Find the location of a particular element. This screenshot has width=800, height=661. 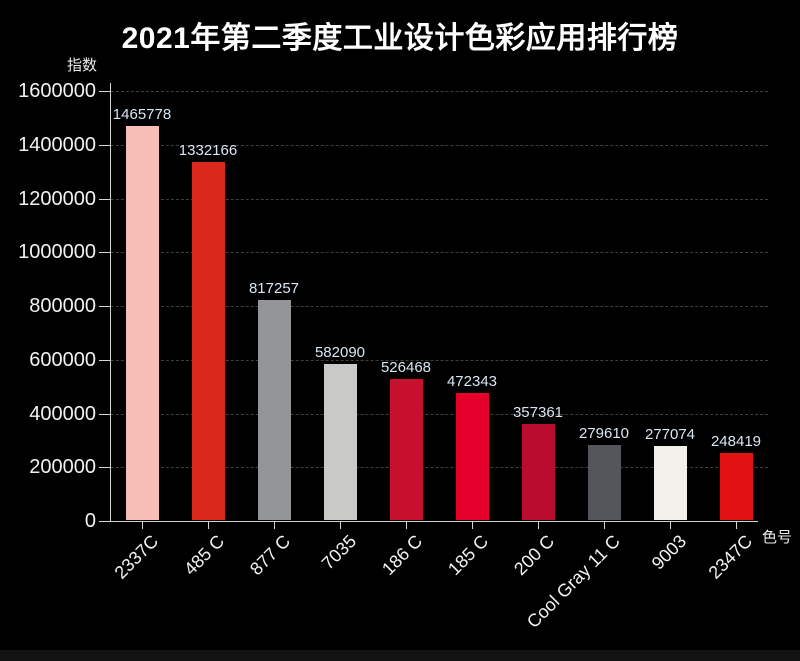

footer-strip is located at coordinates (400, 655).